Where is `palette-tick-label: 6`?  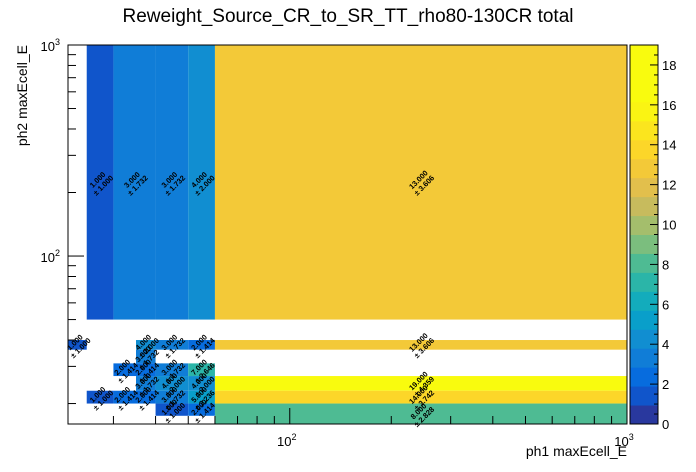
palette-tick-label: 6 is located at coordinates (665, 304).